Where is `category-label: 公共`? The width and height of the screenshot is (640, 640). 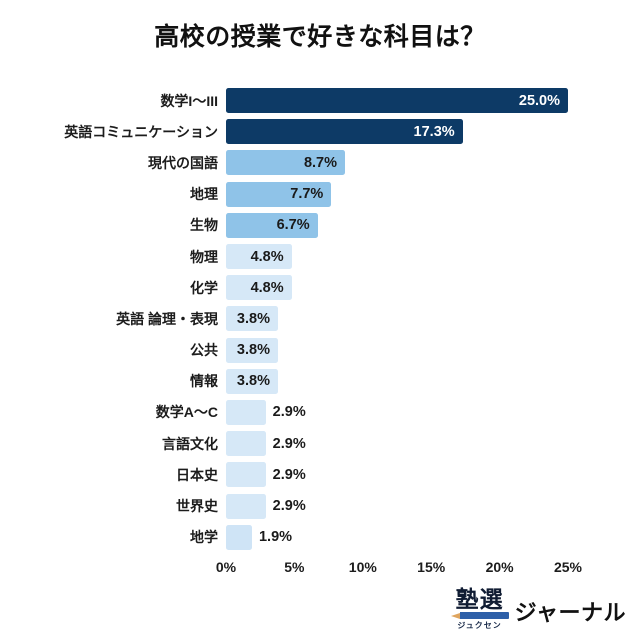 category-label: 公共 is located at coordinates (204, 350).